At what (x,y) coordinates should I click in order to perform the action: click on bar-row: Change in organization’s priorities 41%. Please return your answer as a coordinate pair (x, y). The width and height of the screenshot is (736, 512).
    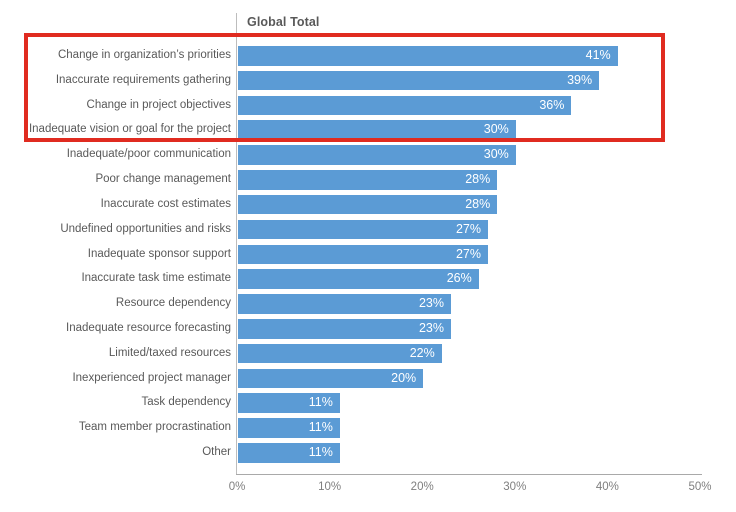
    Looking at the image, I should click on (368, 56).